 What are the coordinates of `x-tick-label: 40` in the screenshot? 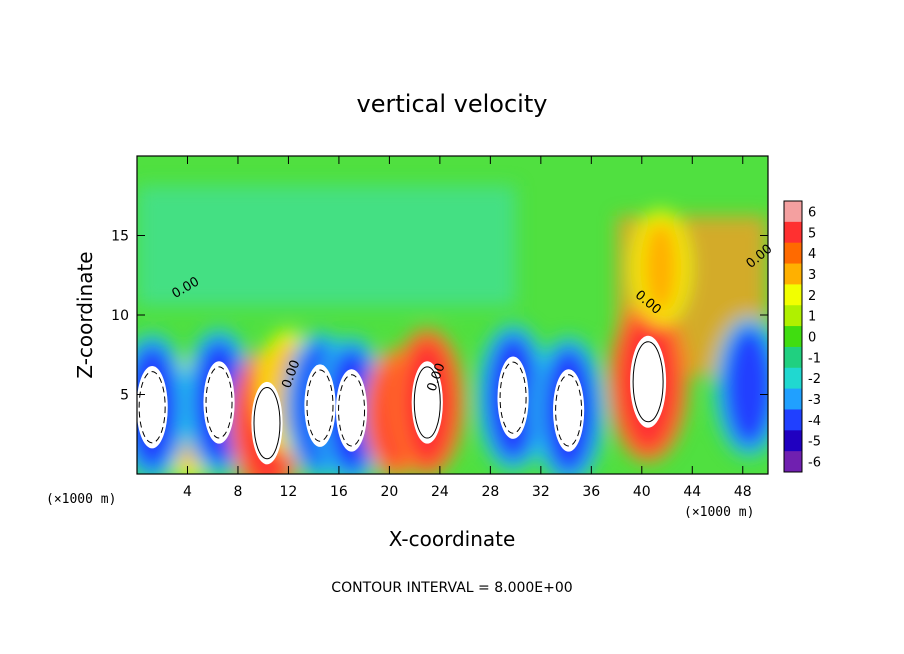 It's located at (642, 492).